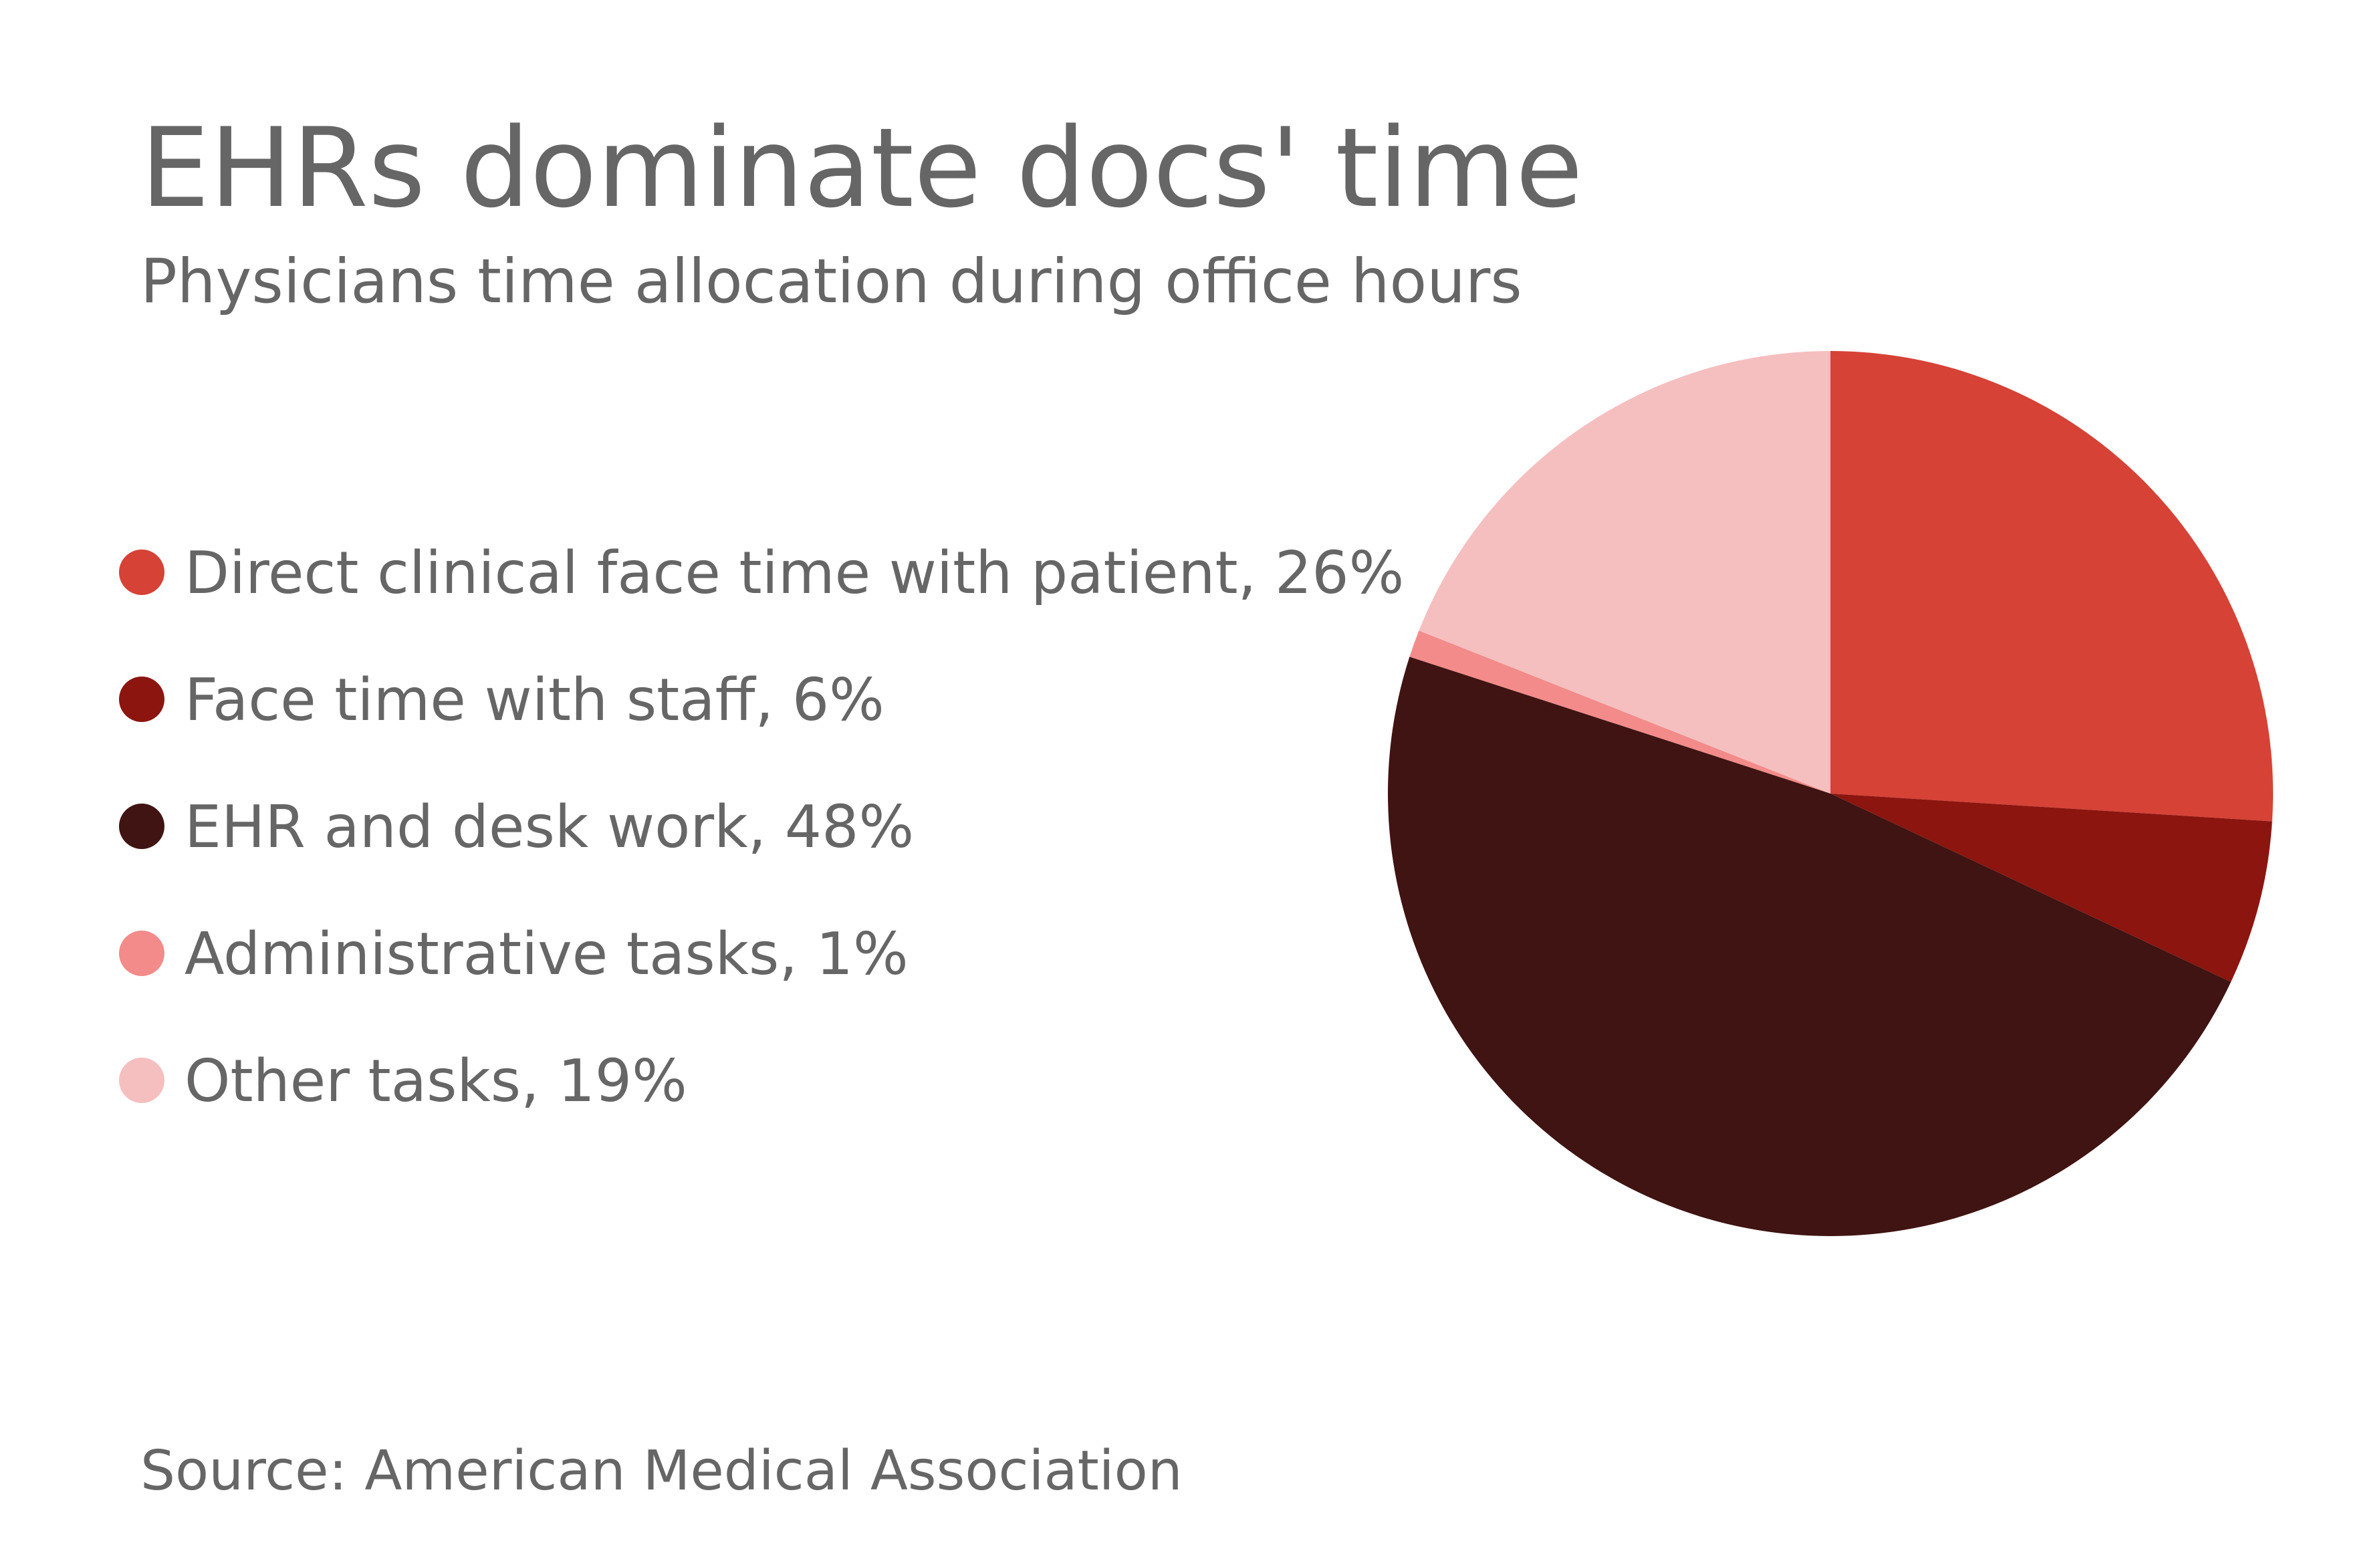 Image resolution: width=2380 pixels, height=1551 pixels. What do you see at coordinates (661, 1471) in the screenshot?
I see `source-note: Source: American Medical Association` at bounding box center [661, 1471].